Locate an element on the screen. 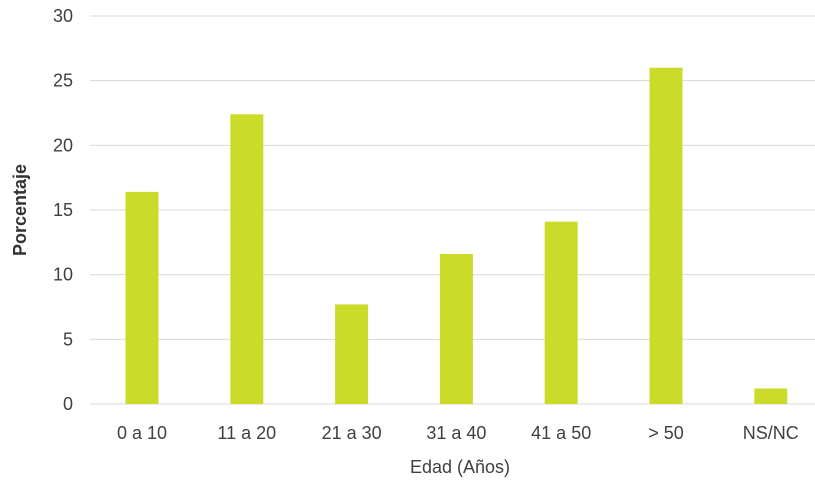  x-tick-label: 31 a 40 is located at coordinates (456, 433).